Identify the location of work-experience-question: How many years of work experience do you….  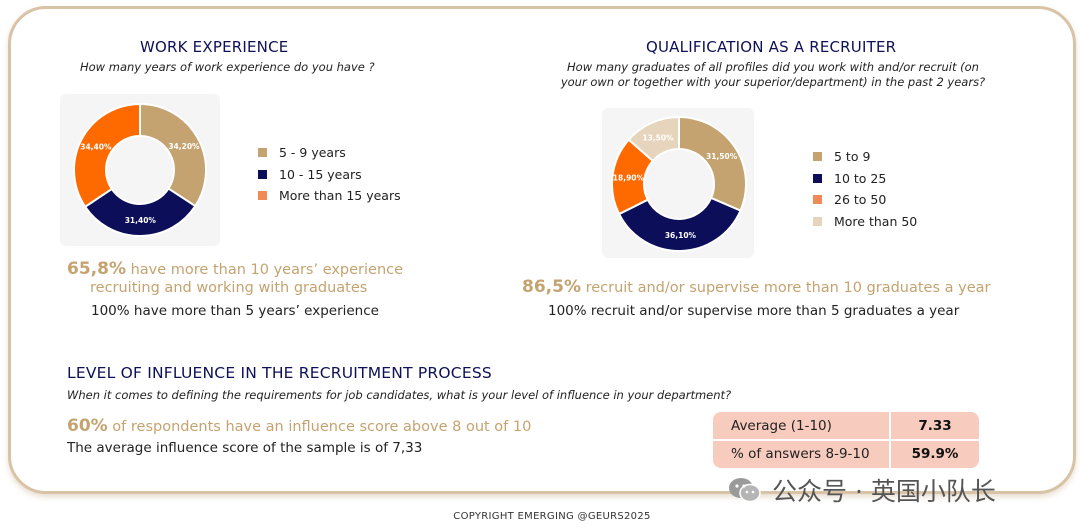
(227, 67).